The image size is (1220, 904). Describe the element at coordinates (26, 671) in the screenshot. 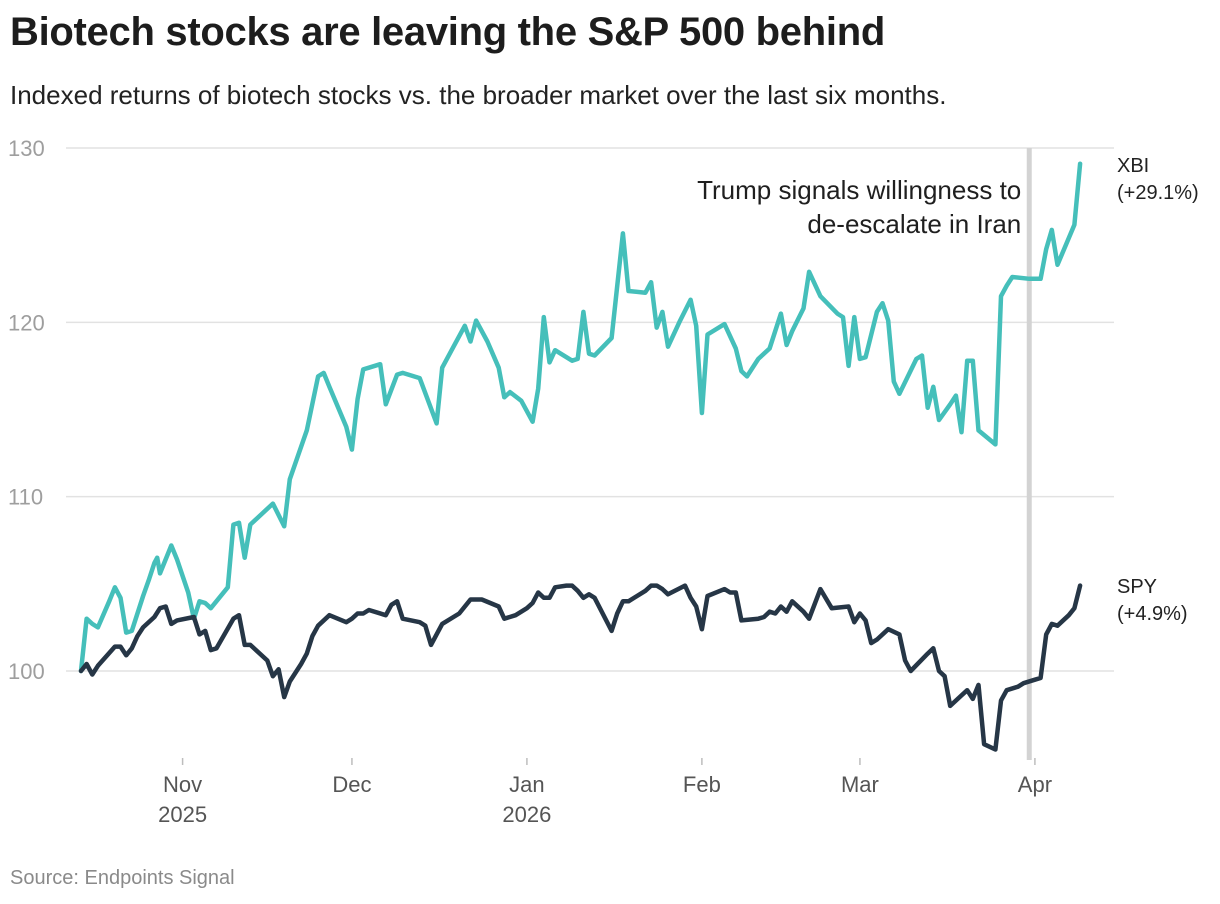

I see `y-tick-label: 100` at that location.